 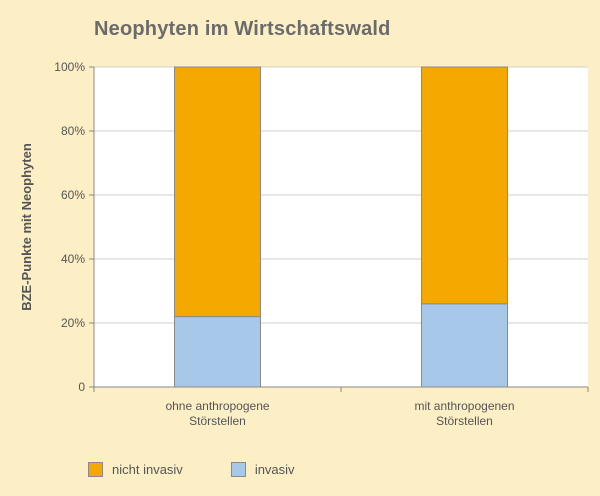 What do you see at coordinates (464, 406) in the screenshot?
I see `x-category-label-line: mit anthropogenen` at bounding box center [464, 406].